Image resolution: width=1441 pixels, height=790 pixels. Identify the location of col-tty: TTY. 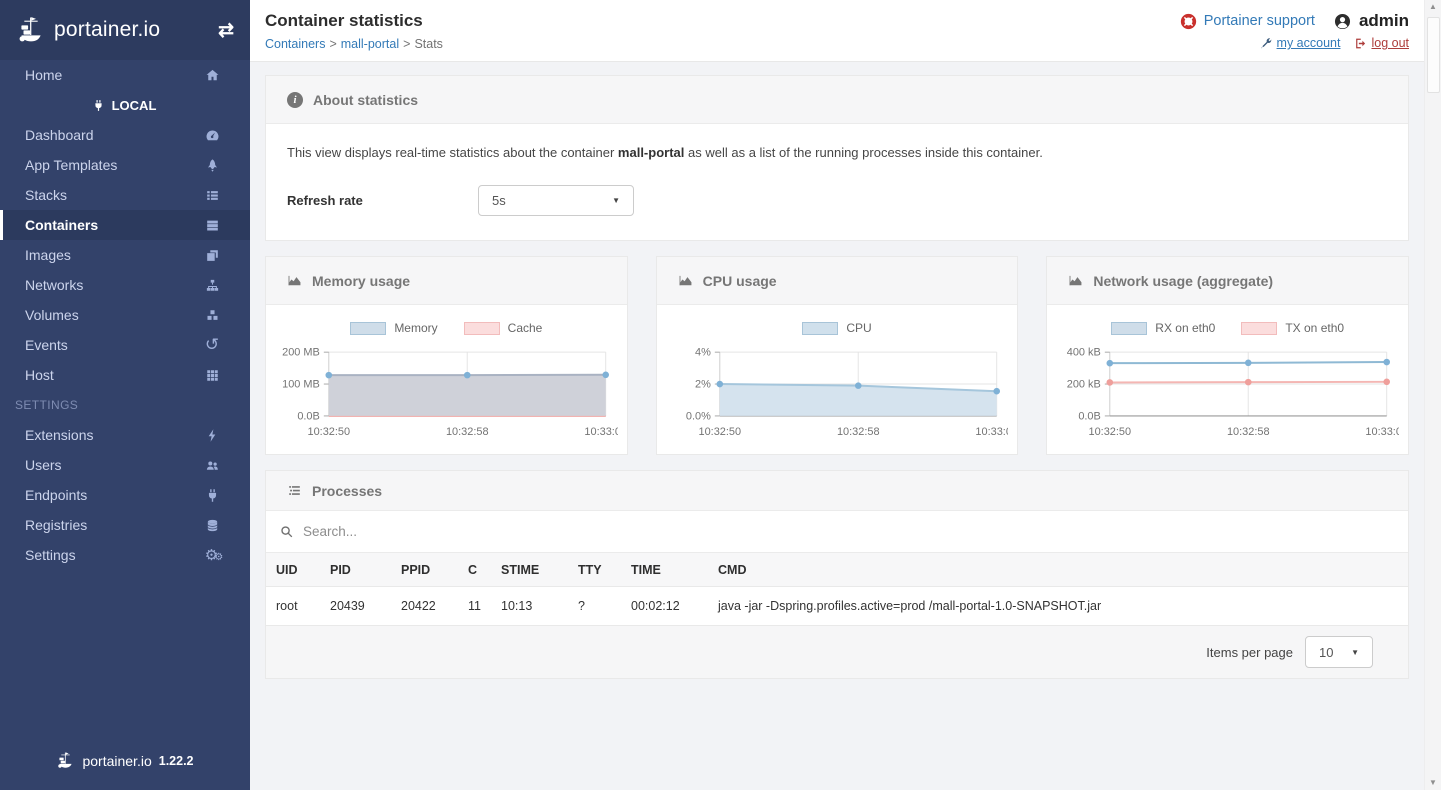
(594, 570).